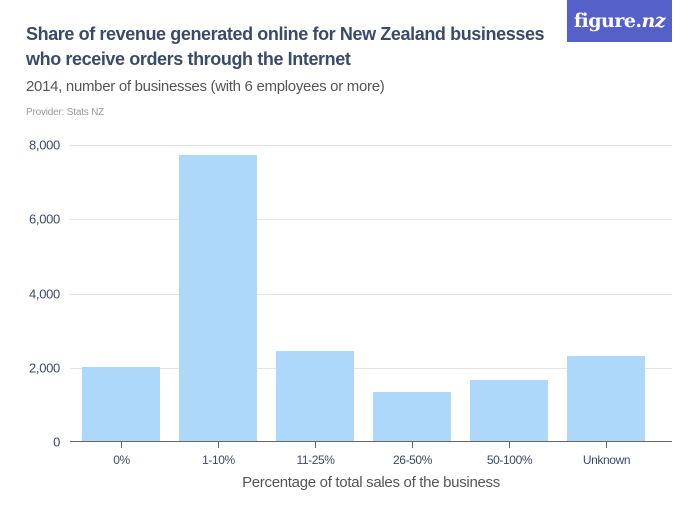 The width and height of the screenshot is (700, 525). Describe the element at coordinates (371, 441) in the screenshot. I see `x-axis-line` at that location.